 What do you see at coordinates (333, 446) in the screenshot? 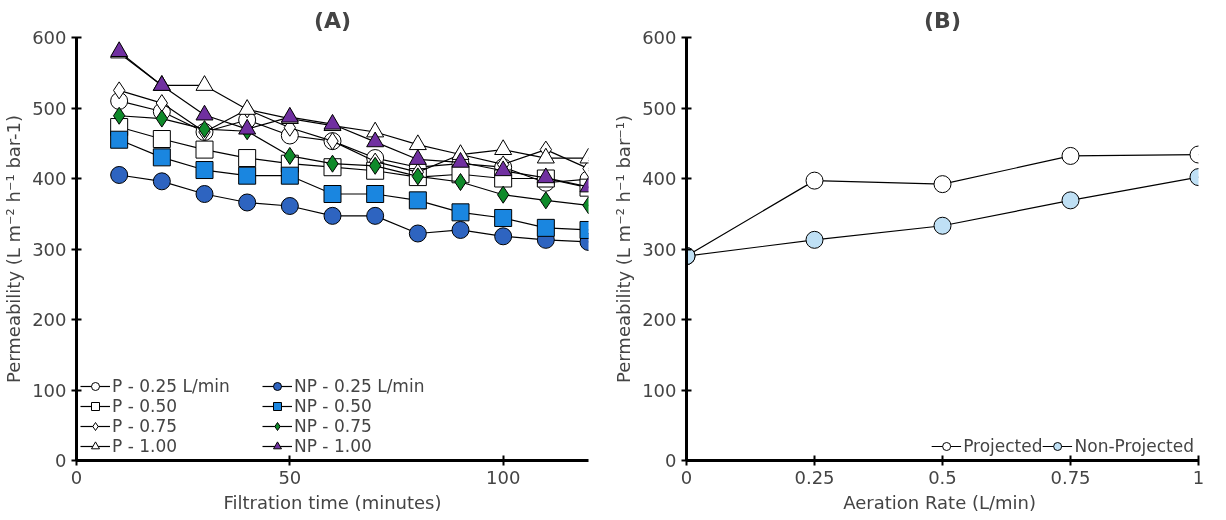
I see `legend-label: NP - 1.00` at bounding box center [333, 446].